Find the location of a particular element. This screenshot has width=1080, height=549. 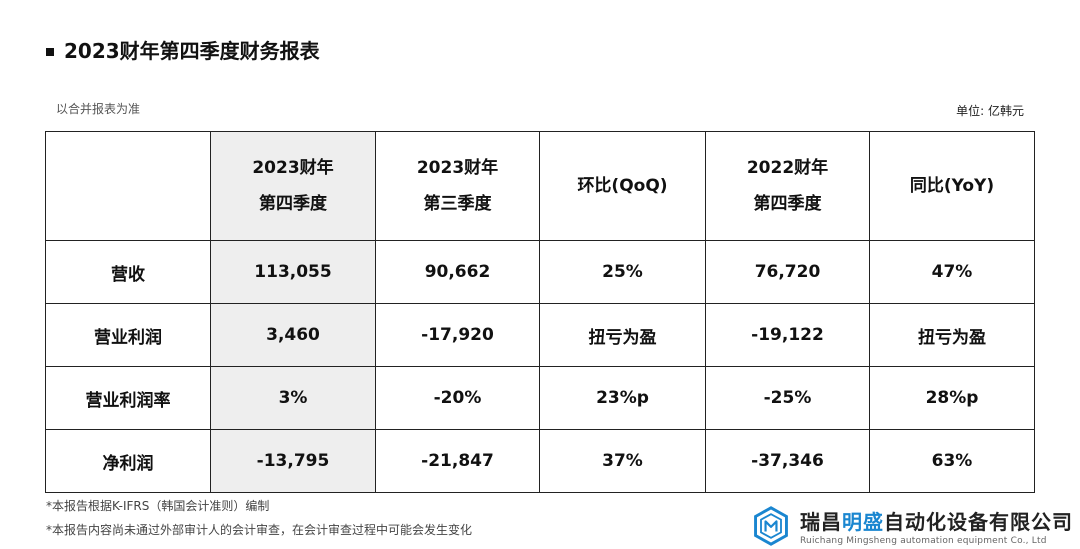

company-name-part: 自动化设备有限公司 is located at coordinates (978, 522).